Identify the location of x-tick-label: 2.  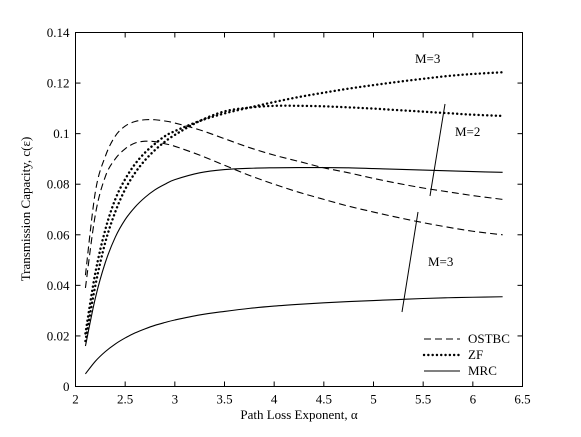
(75, 399).